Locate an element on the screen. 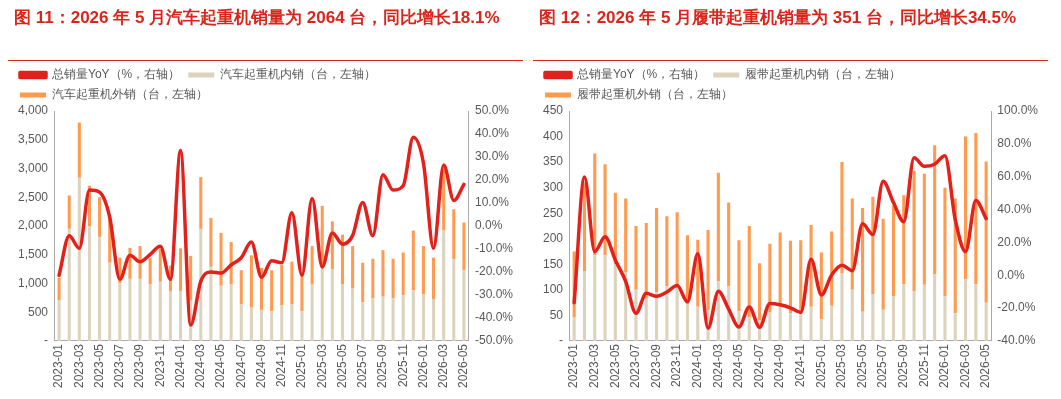 The image size is (1061, 399). x-tick-label: 2024-07 is located at coordinates (758, 366).